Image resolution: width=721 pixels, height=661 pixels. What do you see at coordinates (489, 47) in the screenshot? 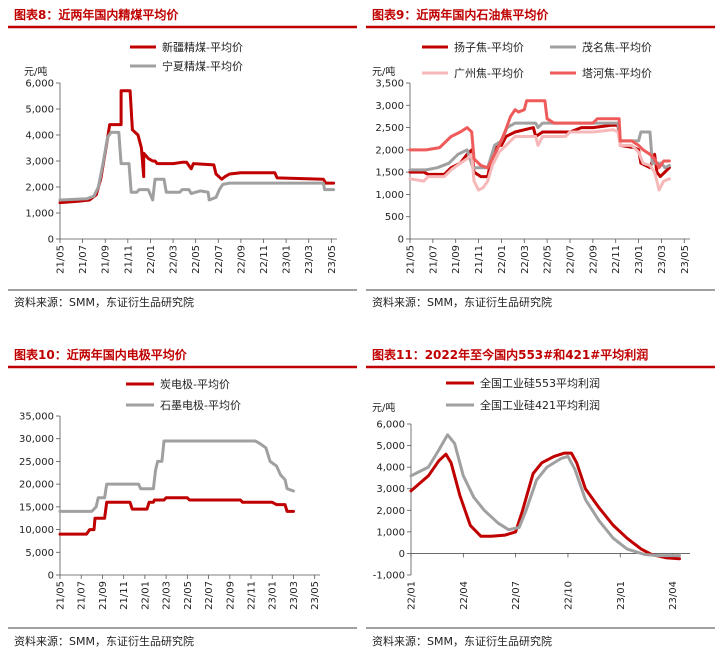
I see `legend-label: 扬子焦-平均价` at bounding box center [489, 47].